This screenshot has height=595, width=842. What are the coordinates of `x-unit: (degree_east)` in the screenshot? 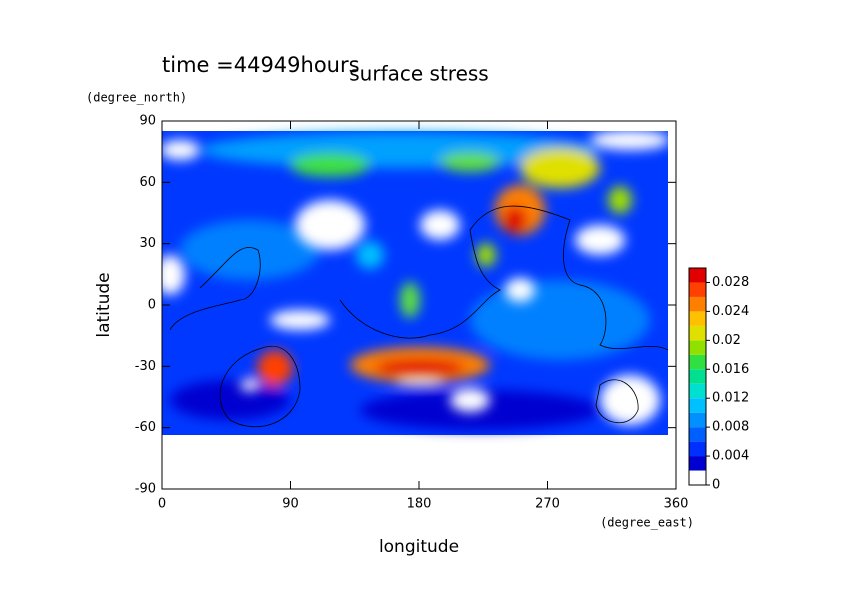 It's located at (647, 523).